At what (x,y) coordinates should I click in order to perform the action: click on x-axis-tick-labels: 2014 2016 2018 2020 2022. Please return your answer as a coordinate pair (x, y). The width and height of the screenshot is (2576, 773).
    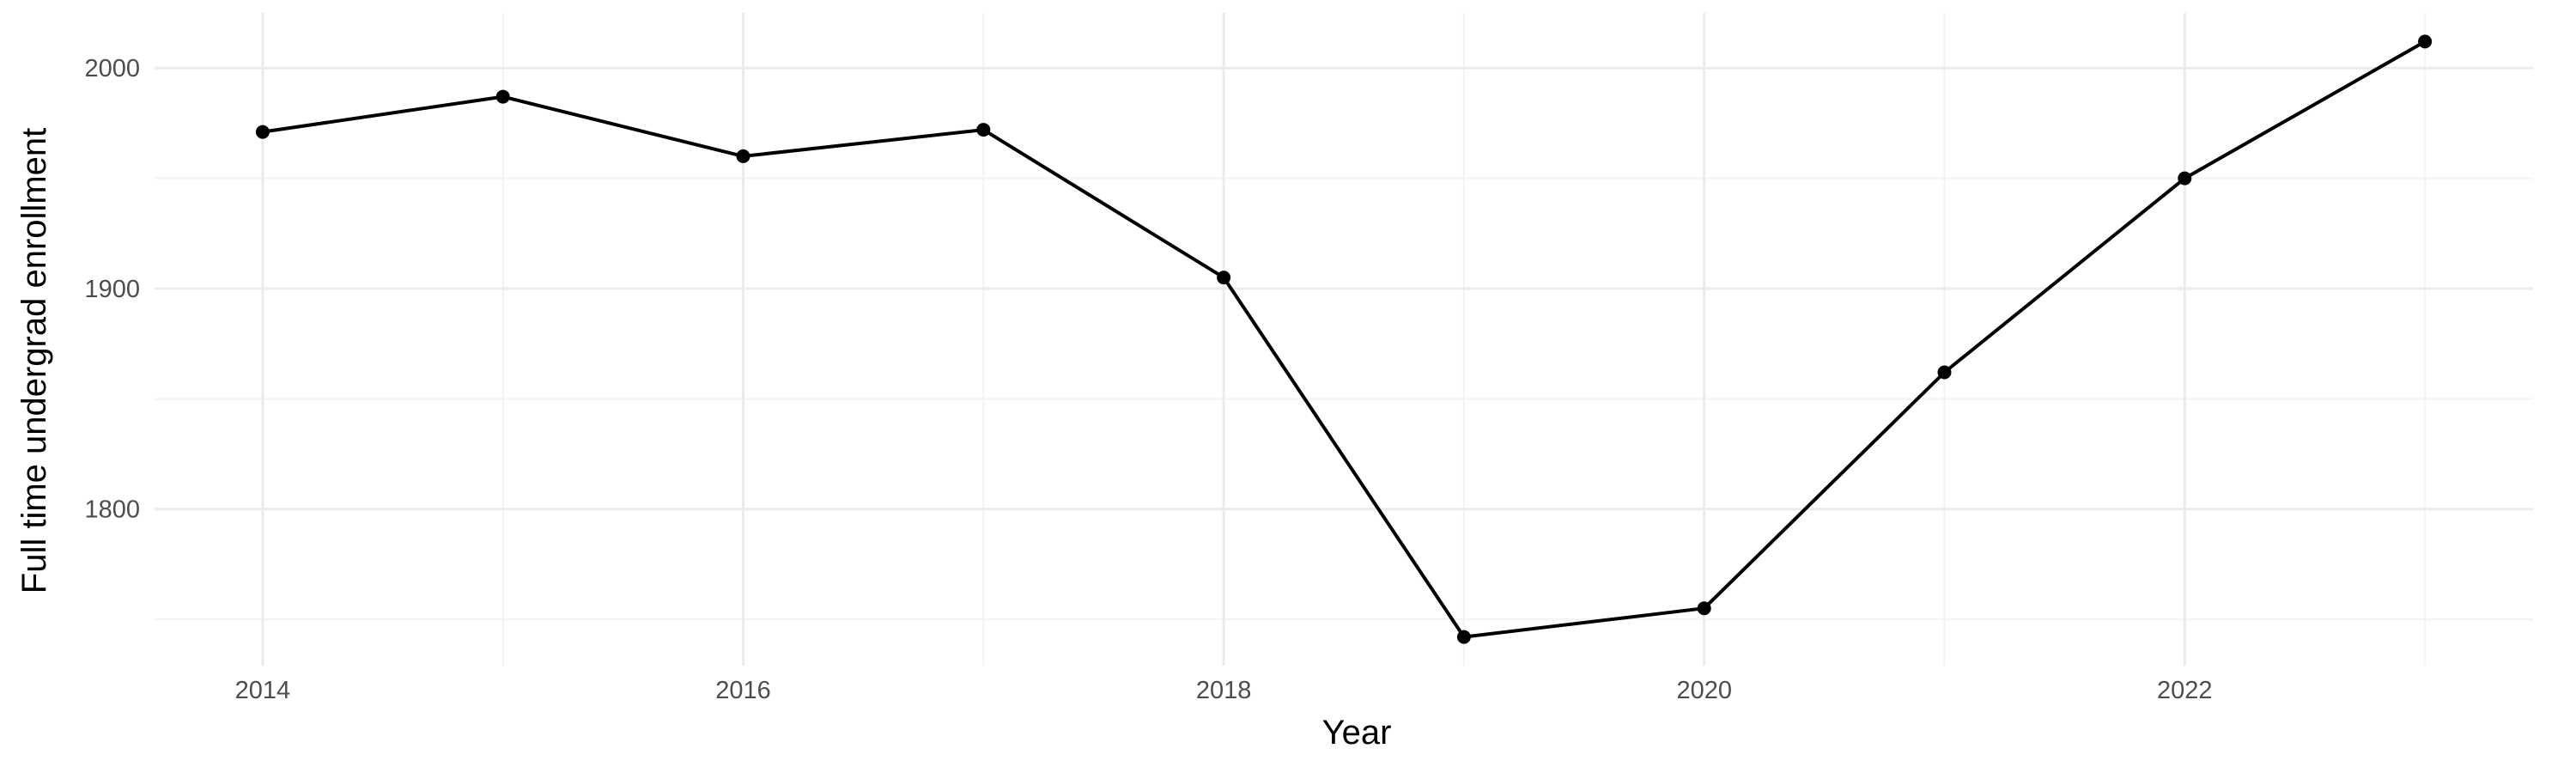
    Looking at the image, I should click on (1224, 690).